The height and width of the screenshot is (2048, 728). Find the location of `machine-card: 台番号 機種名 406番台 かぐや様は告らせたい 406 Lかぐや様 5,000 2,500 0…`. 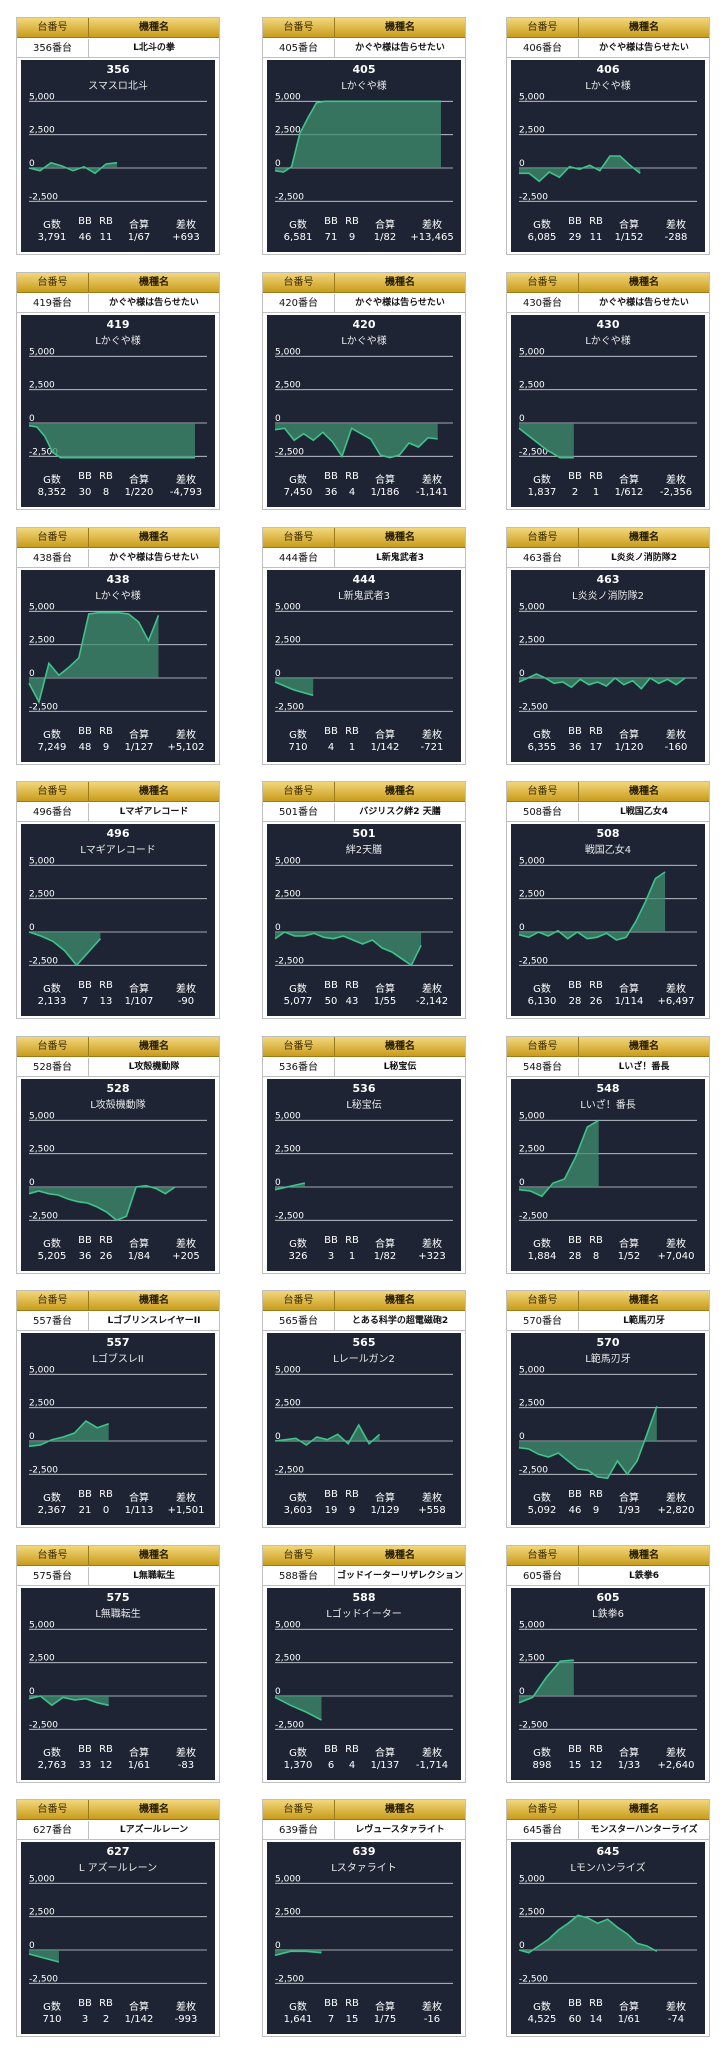

machine-card: 台番号 機種名 406番台 かぐや様は告らせたい 406 Lかぐや様 5,000 2,500 0… is located at coordinates (608, 136).